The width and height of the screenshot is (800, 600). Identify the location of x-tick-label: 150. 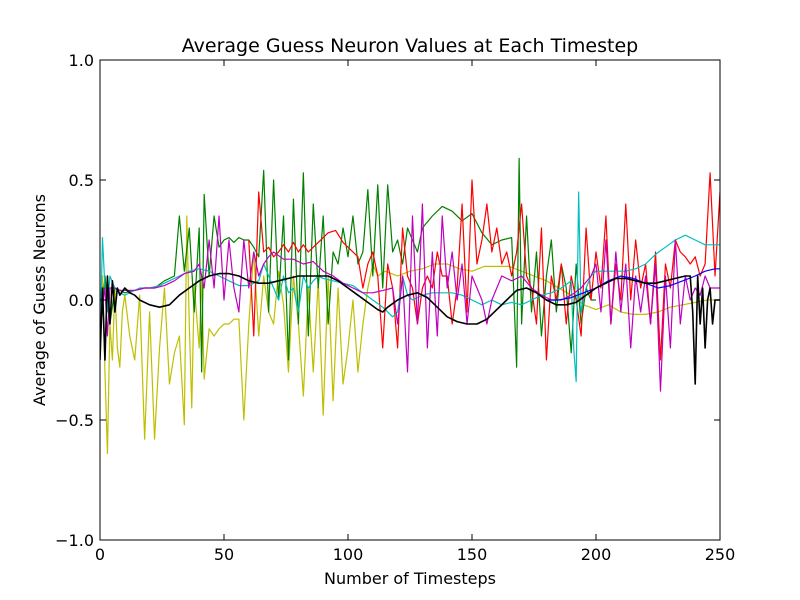
(472, 554).